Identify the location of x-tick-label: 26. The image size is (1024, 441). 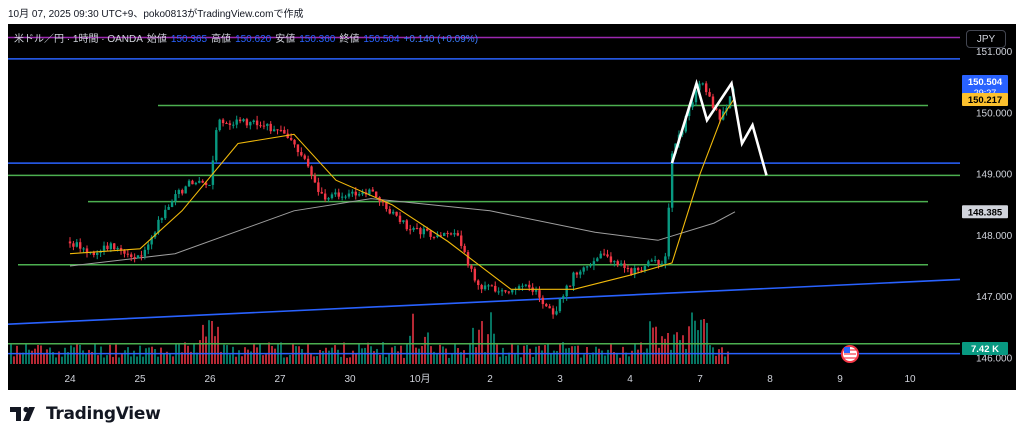
(210, 379).